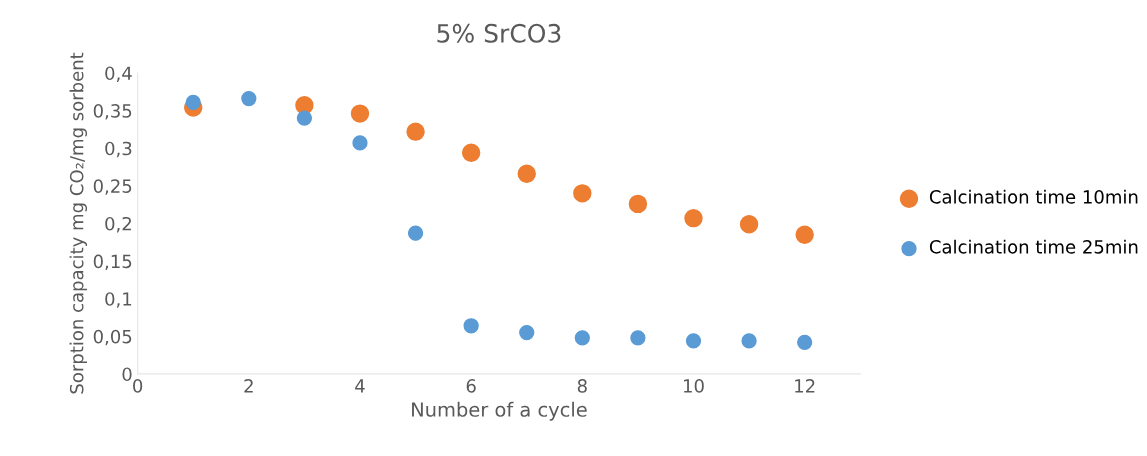  Describe the element at coordinates (805, 386) in the screenshot. I see `x-tick-label: 12` at that location.